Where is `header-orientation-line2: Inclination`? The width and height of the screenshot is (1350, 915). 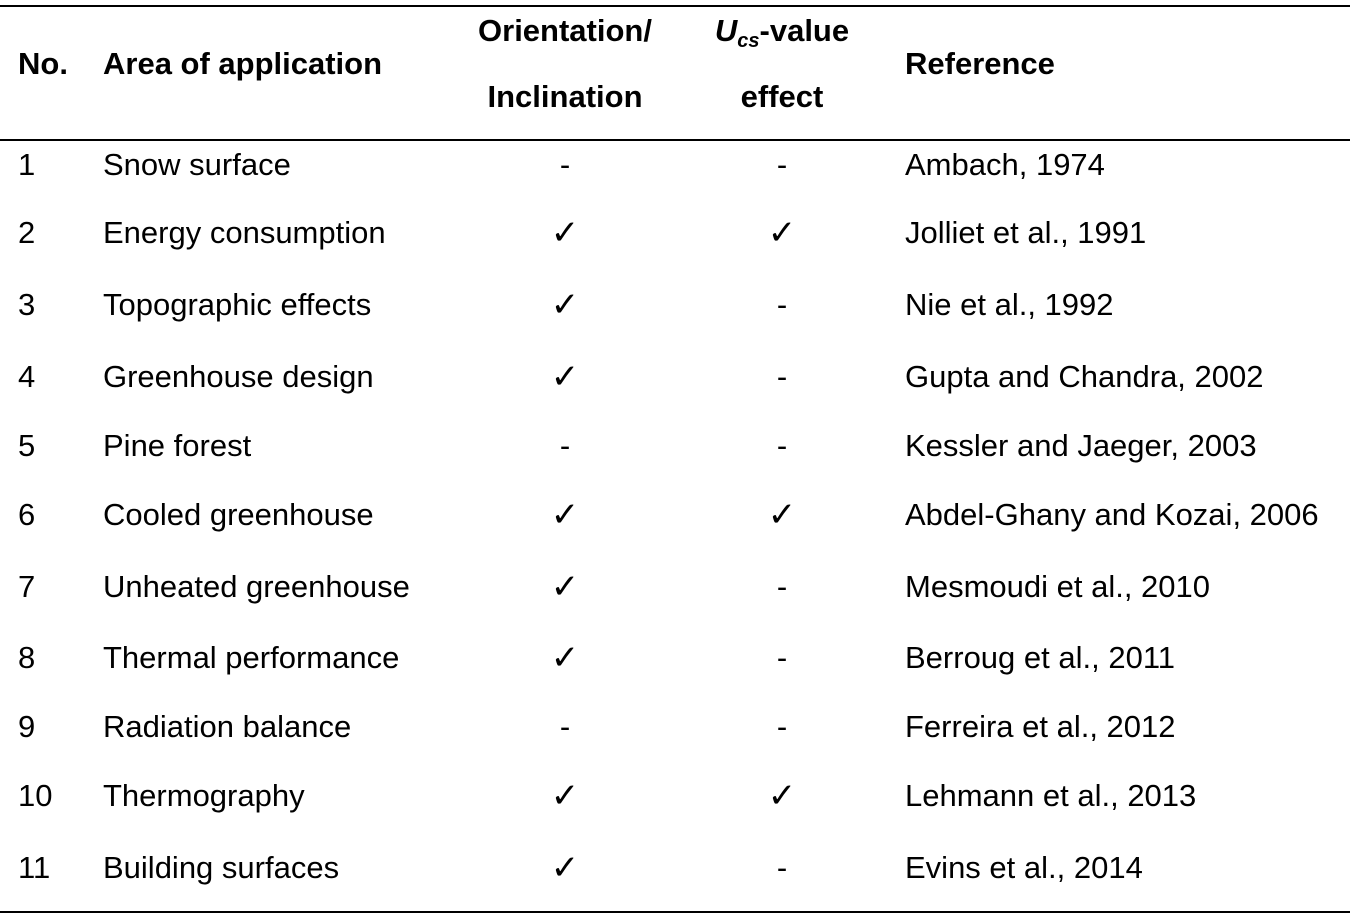 header-orientation-line2: Inclination is located at coordinates (565, 96).